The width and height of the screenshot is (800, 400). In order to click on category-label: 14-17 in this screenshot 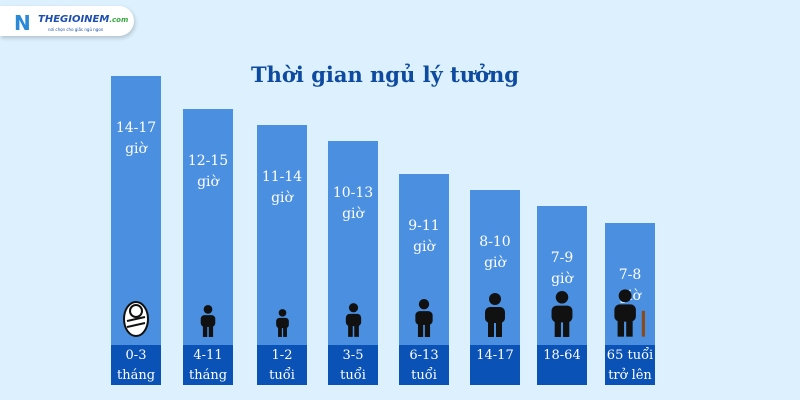, I will do `click(495, 365)`.